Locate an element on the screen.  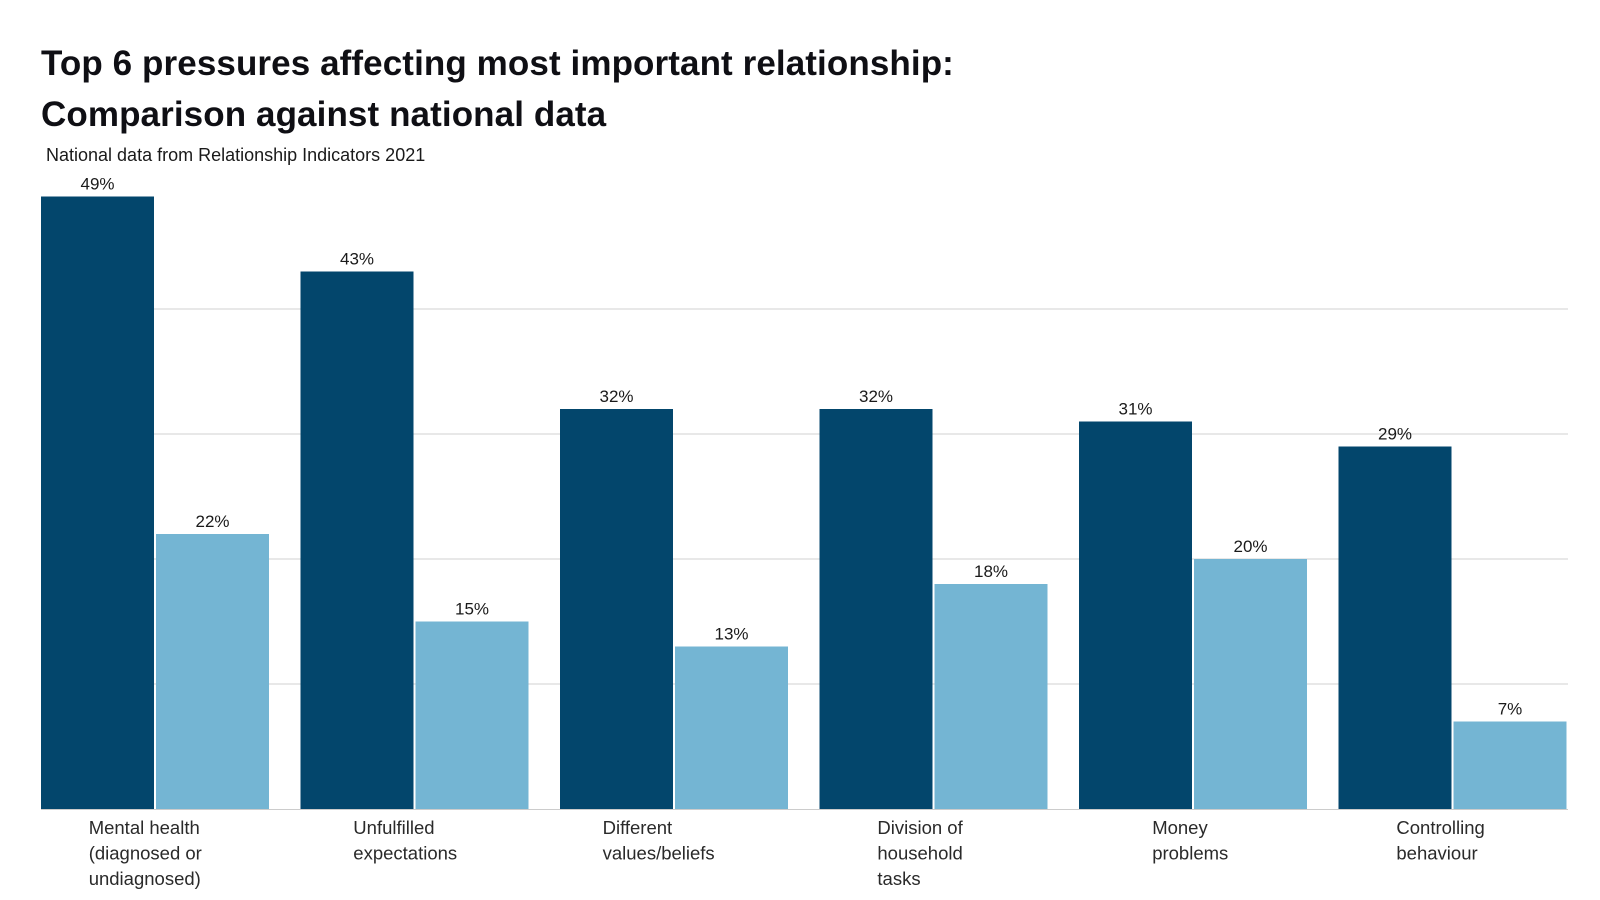
category-label-2: Different values/beliefs is located at coordinates (659, 840).